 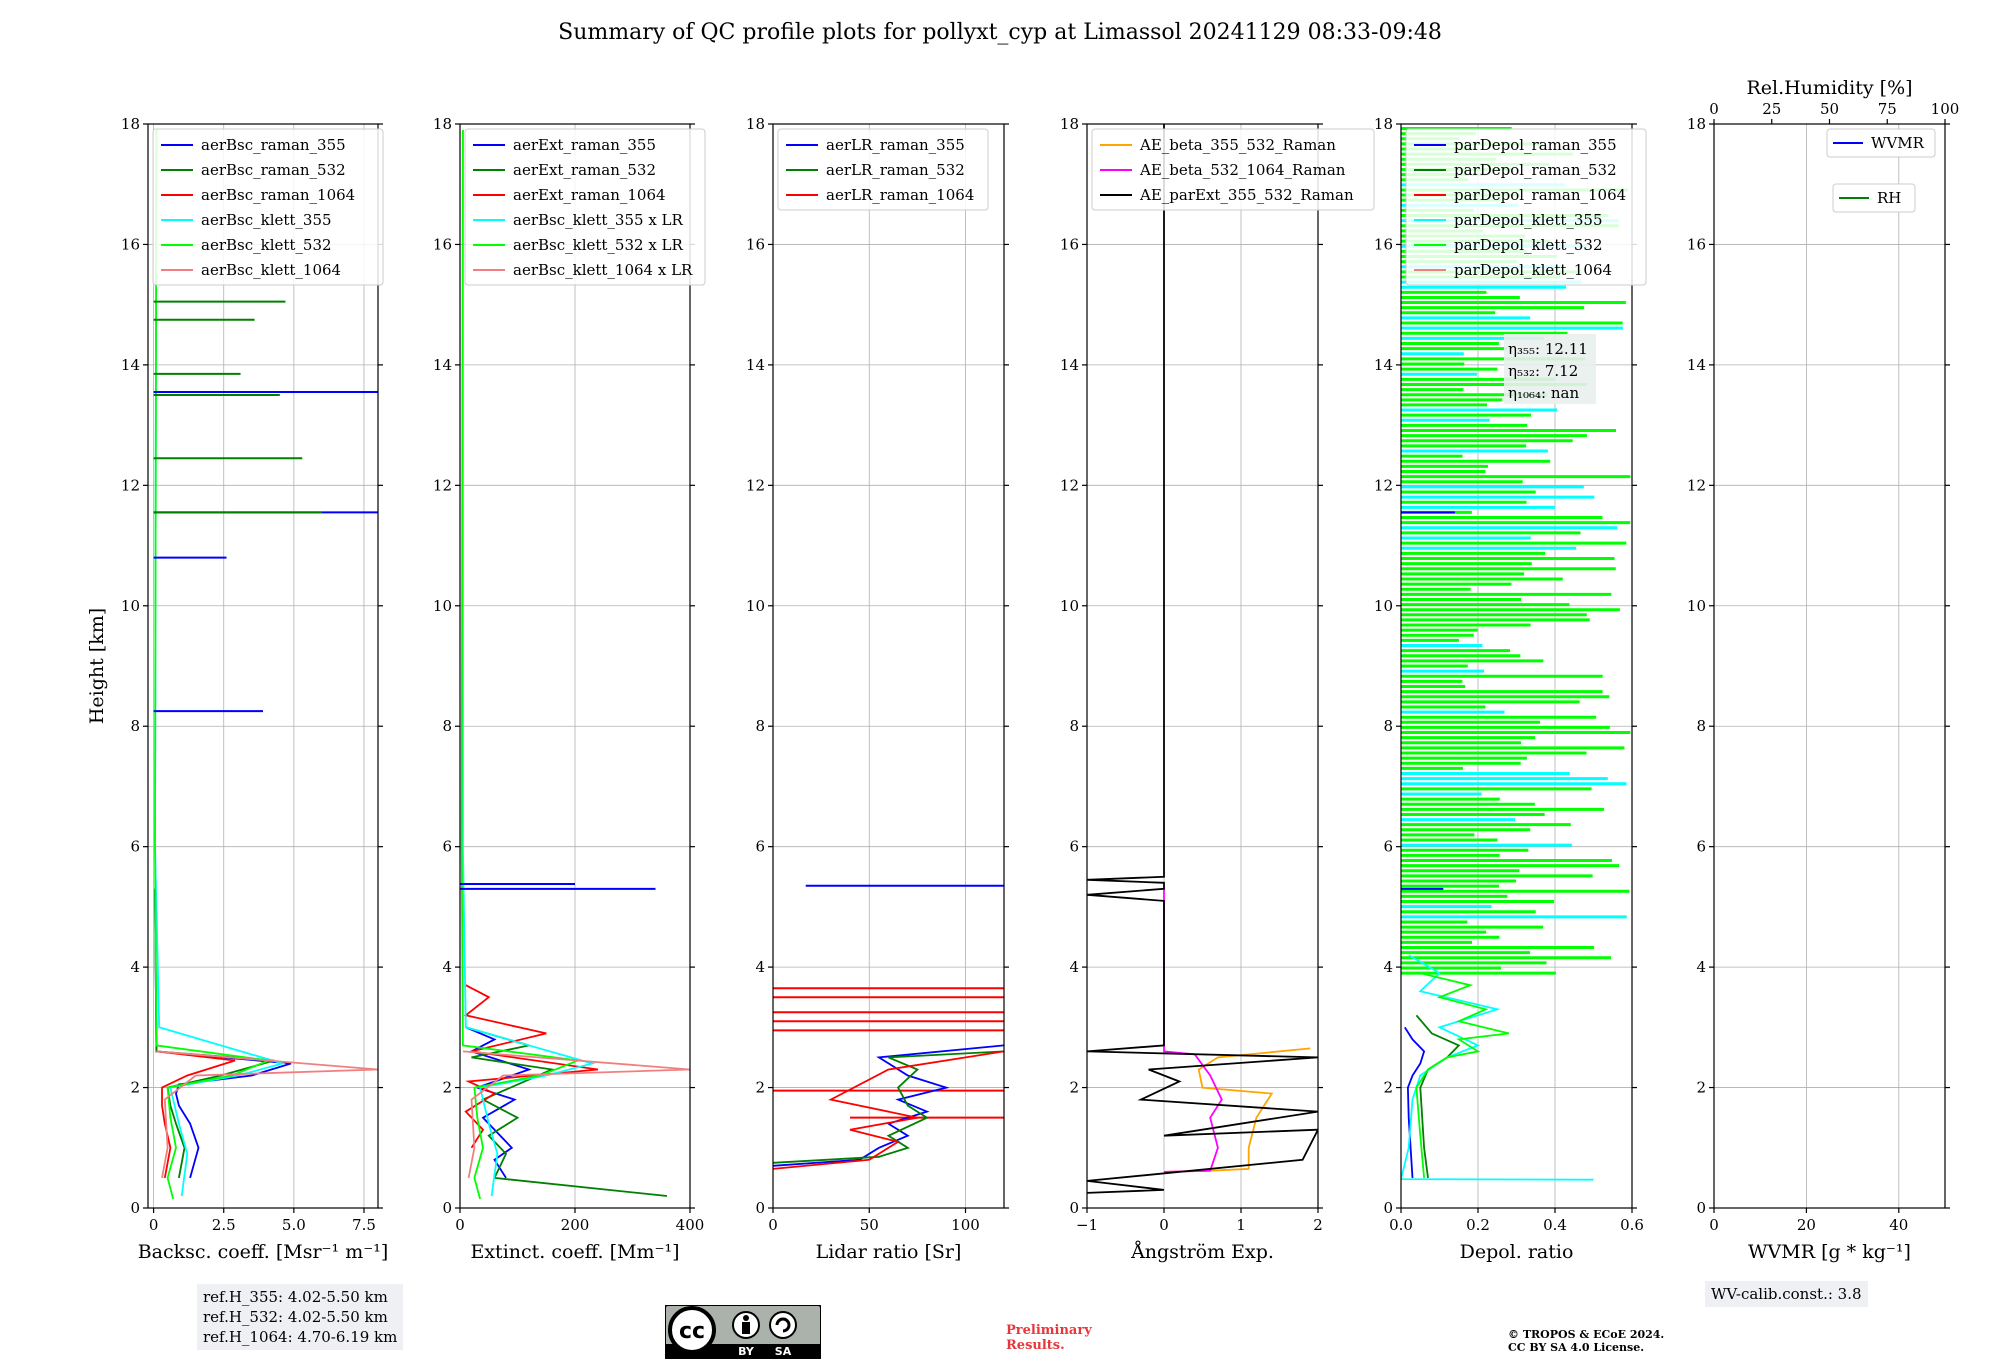 What do you see at coordinates (584, 145) in the screenshot?
I see `legend-label: aerExt_raman_355` at bounding box center [584, 145].